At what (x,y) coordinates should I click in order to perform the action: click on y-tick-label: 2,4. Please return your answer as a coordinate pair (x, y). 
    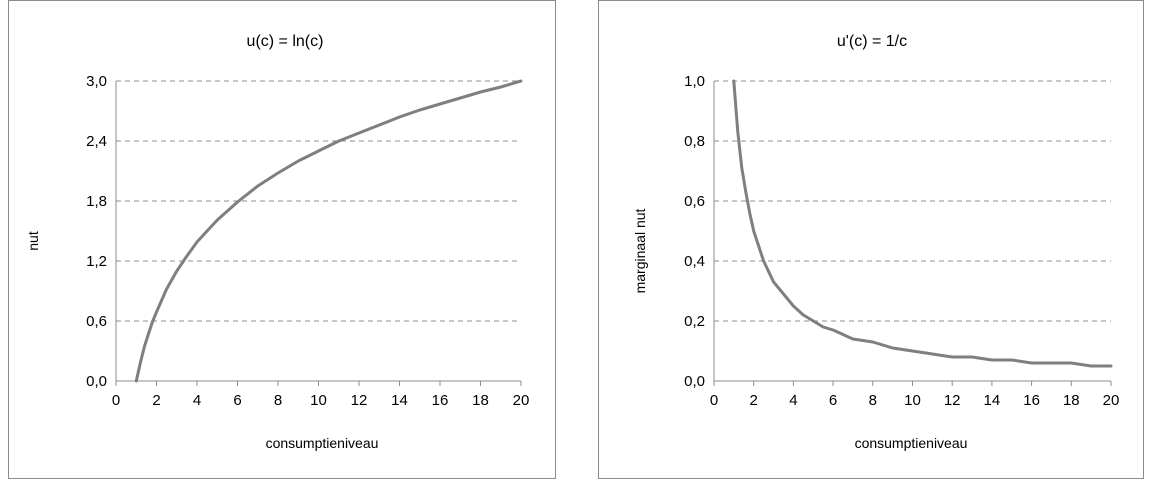
    Looking at the image, I should click on (96, 141).